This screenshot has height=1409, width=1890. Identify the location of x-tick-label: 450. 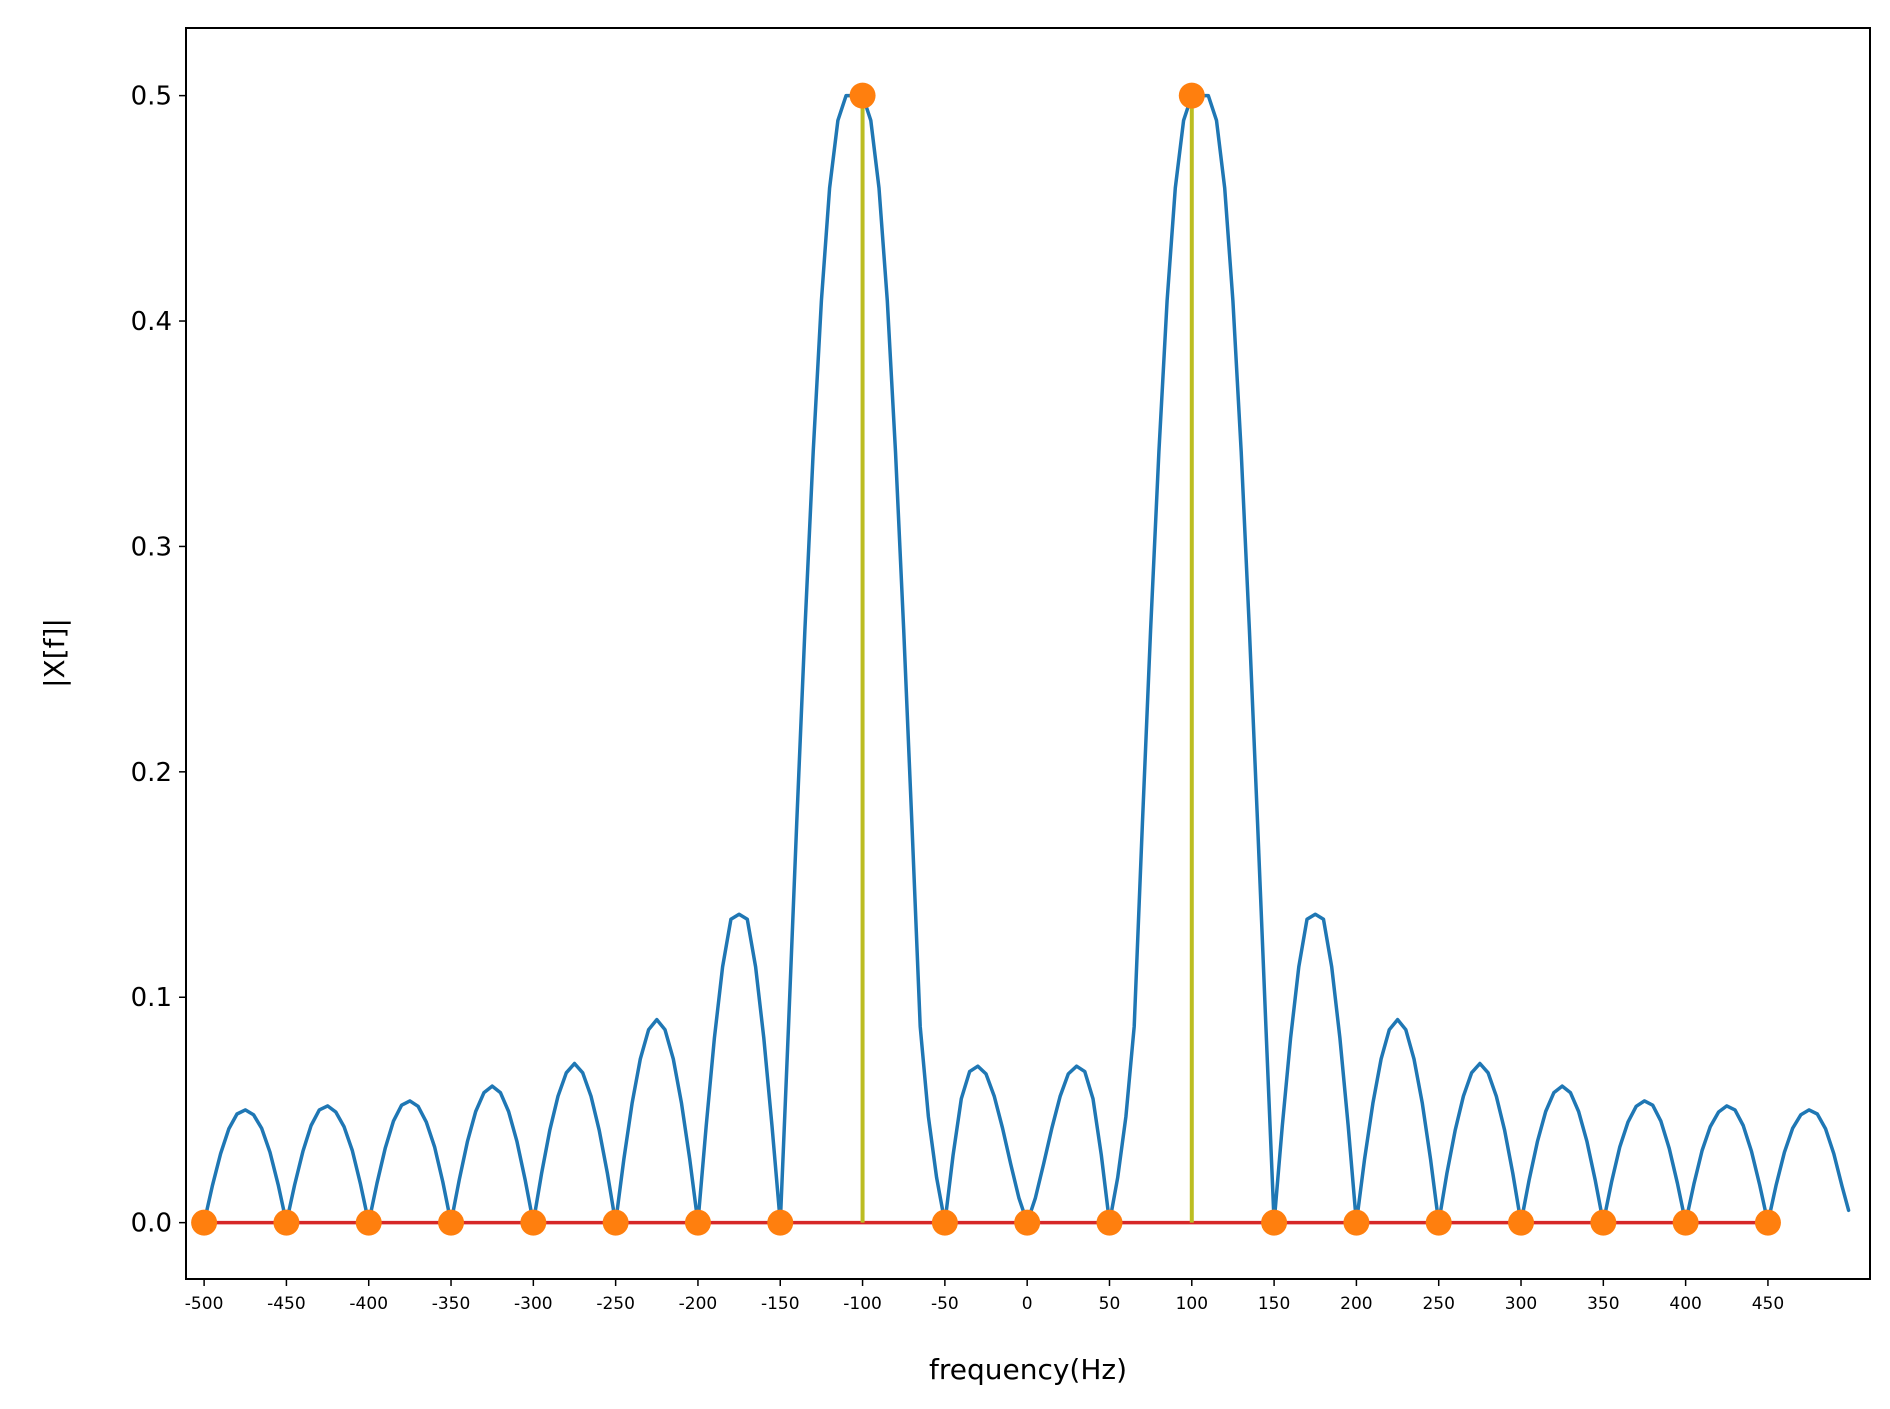
(1768, 1304).